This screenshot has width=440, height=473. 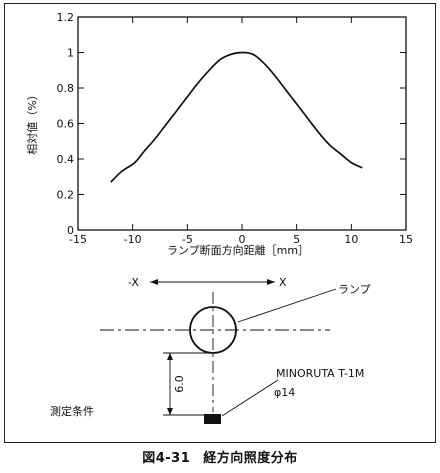 What do you see at coordinates (250, 458) in the screenshot?
I see `figure-title: 経方向照度分布` at bounding box center [250, 458].